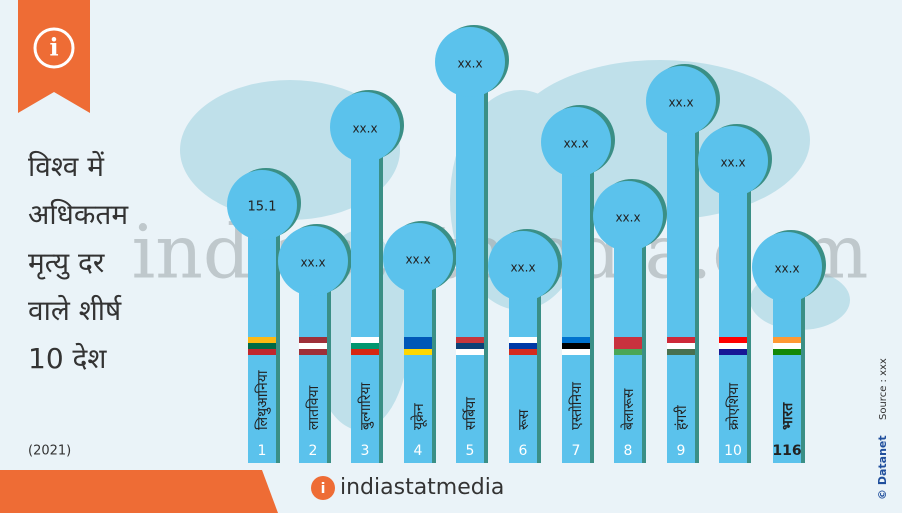 This screenshot has width=902, height=513. I want to click on country-column: xx.x यूक्रेन 4, so click(420, 342).